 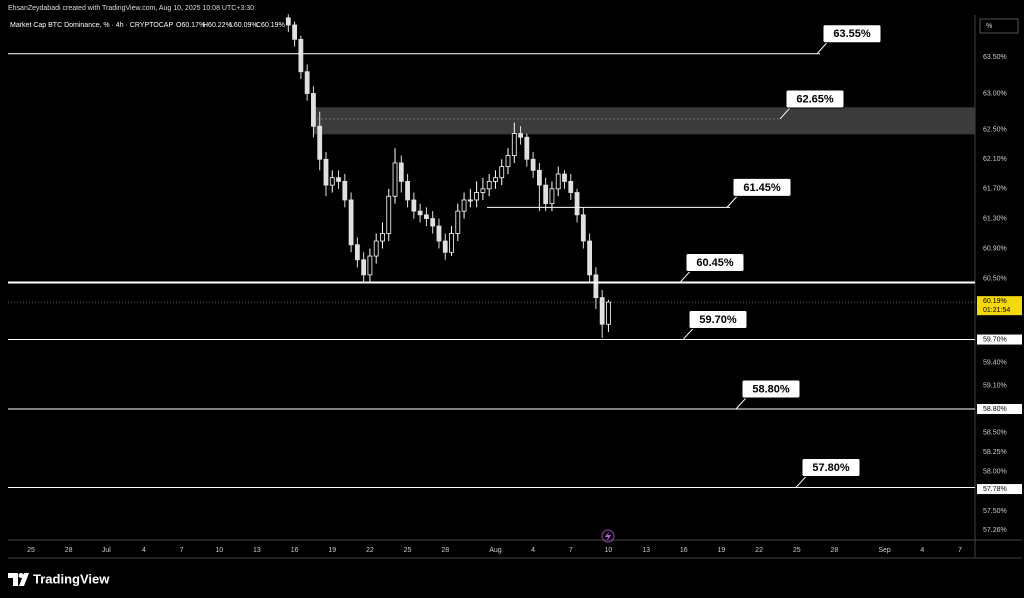 What do you see at coordinates (995, 248) in the screenshot?
I see `y-tick-label: 60.90%` at bounding box center [995, 248].